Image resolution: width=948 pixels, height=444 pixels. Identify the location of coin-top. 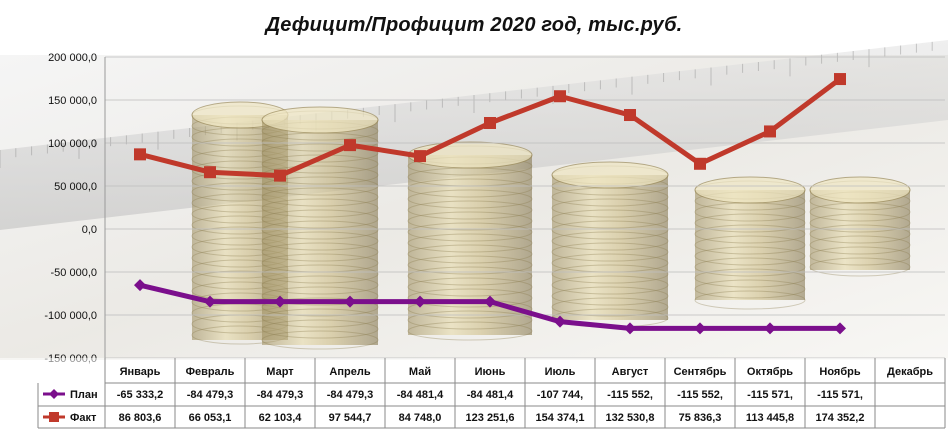
(860, 190).